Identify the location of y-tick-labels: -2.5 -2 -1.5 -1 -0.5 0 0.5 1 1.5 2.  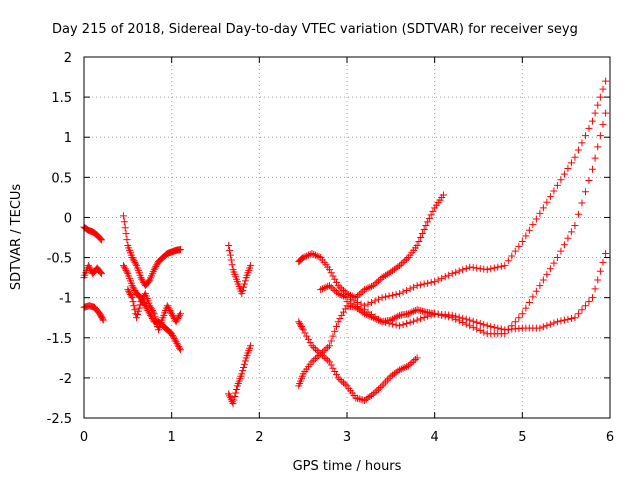
(59, 239).